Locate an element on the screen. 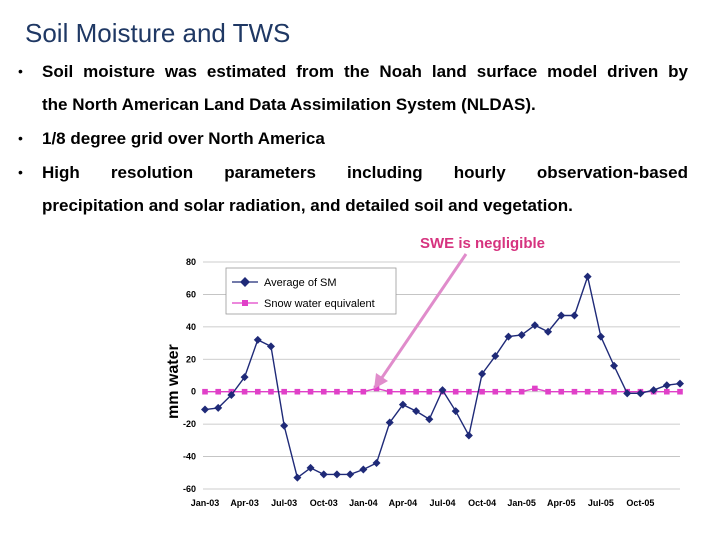  bullet-3-word: High is located at coordinates (61, 172).